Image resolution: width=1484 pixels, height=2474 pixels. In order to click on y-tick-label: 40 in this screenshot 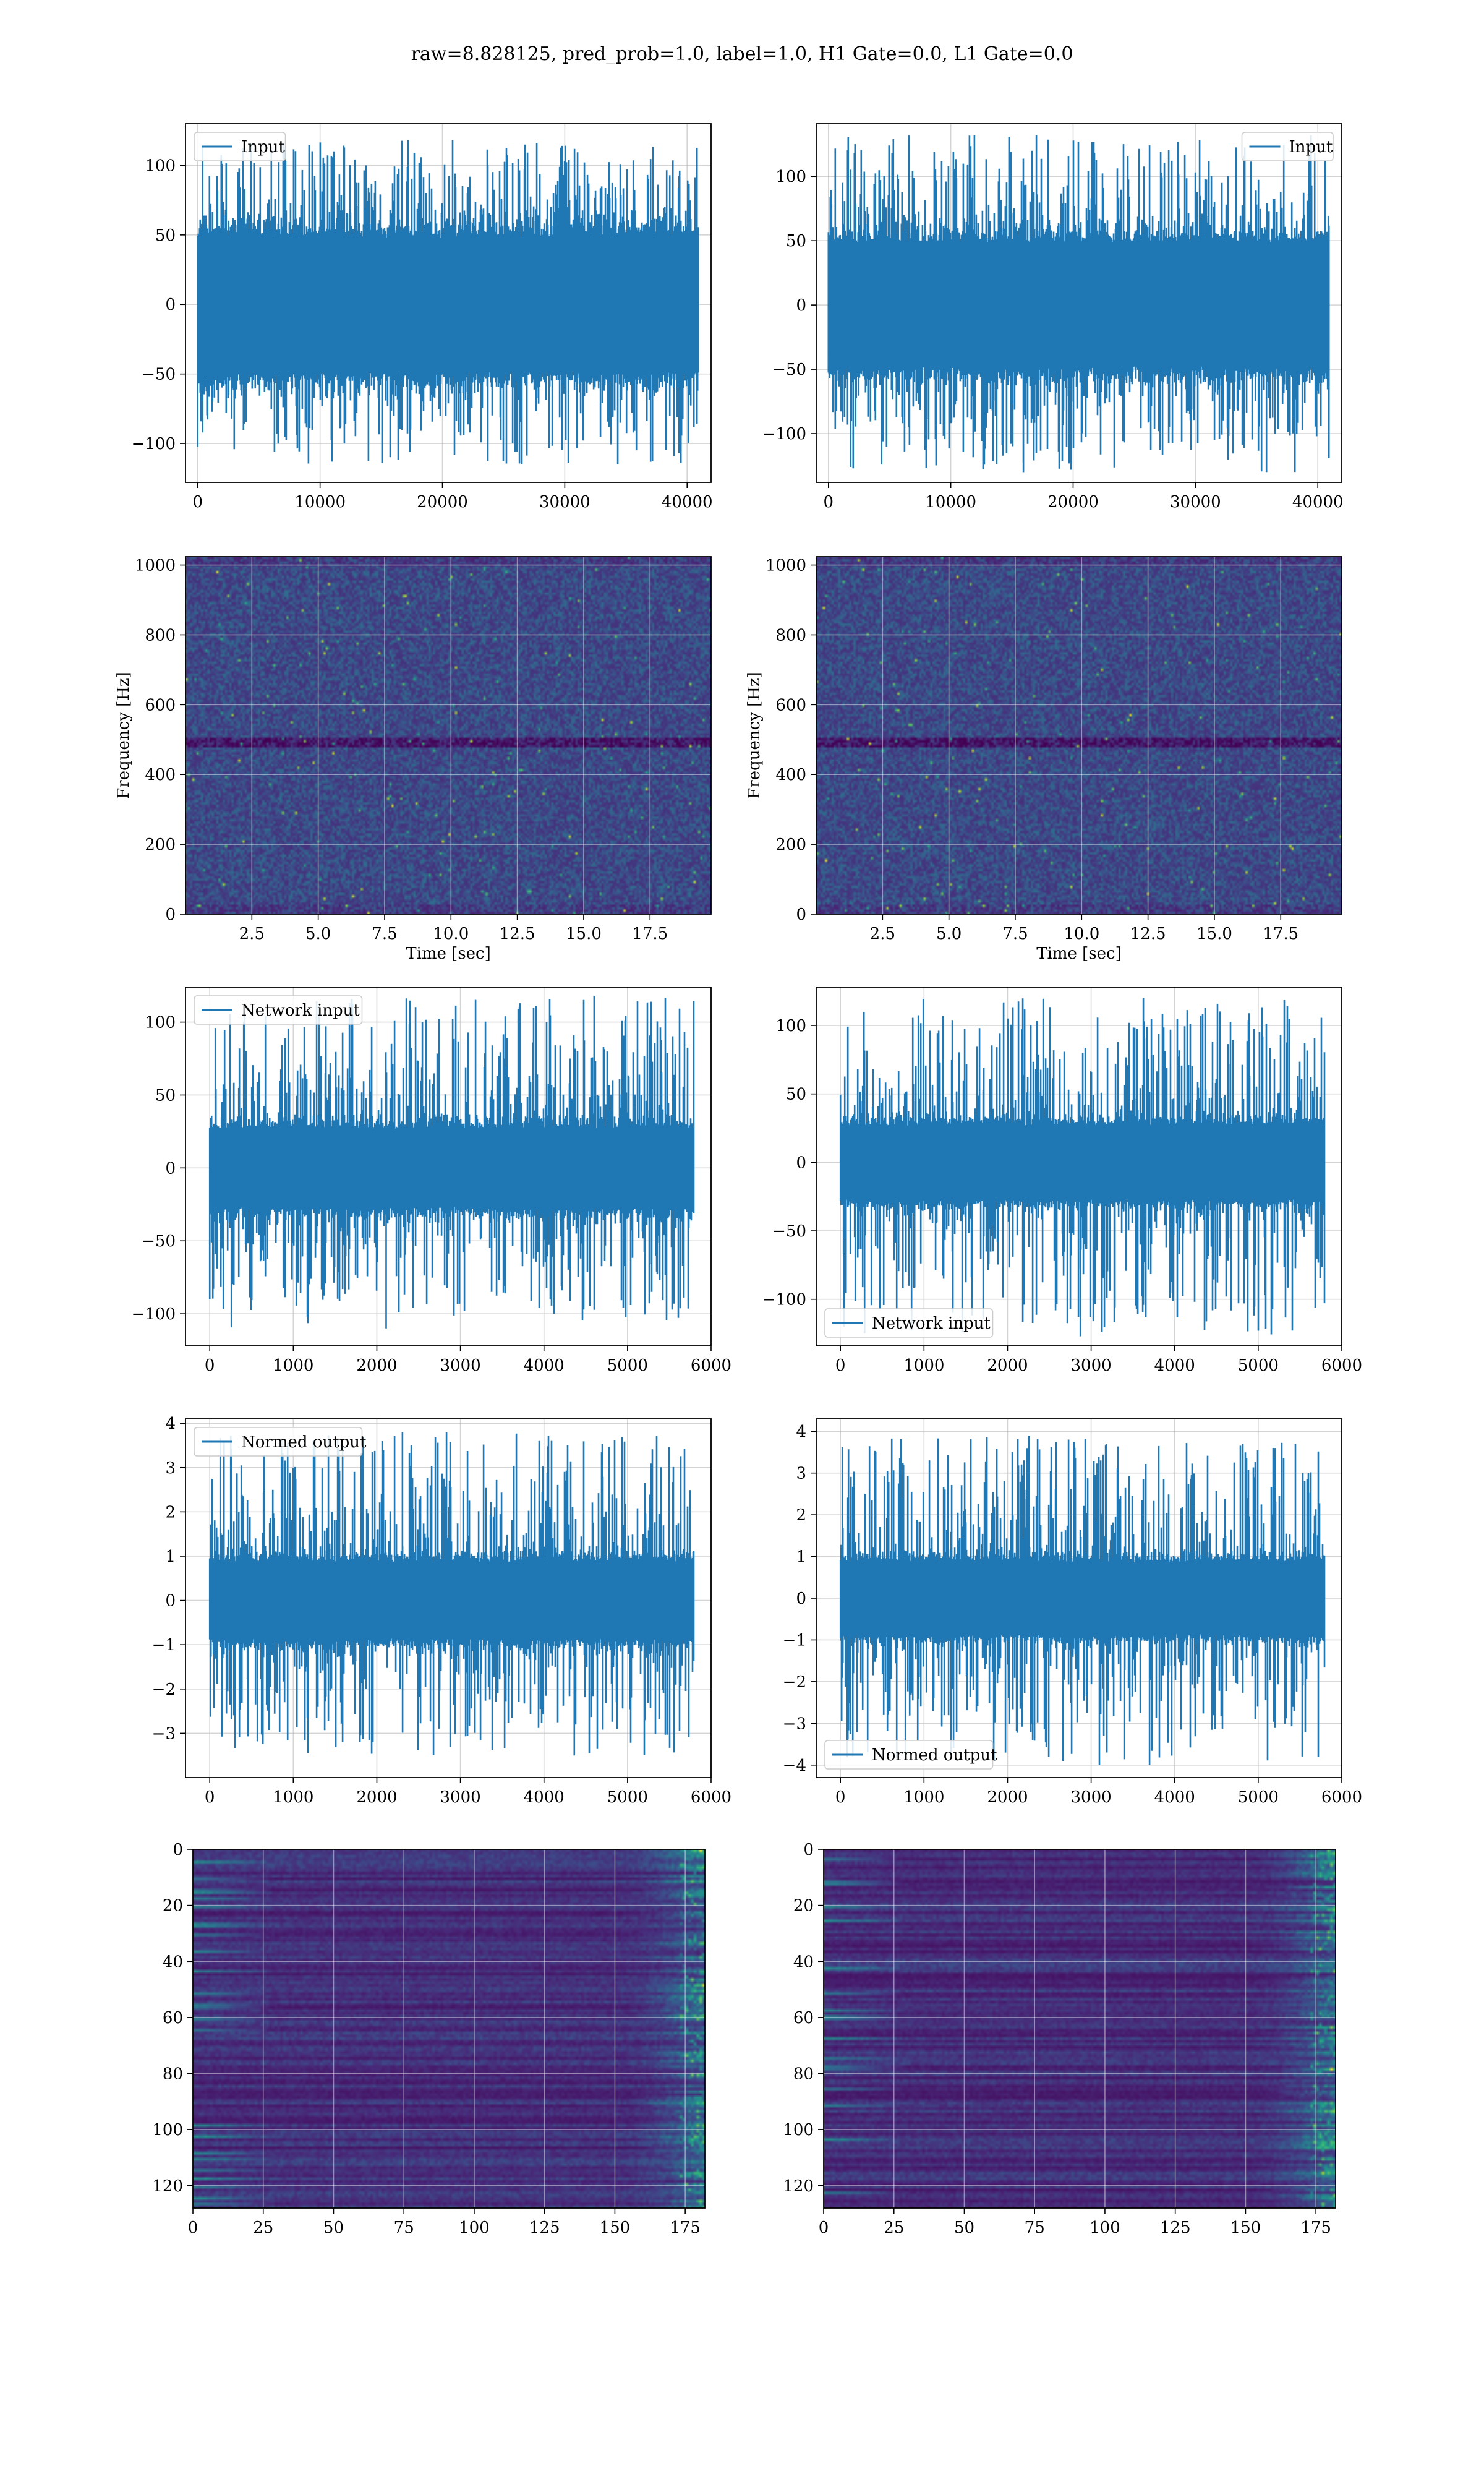, I will do `click(803, 1962)`.